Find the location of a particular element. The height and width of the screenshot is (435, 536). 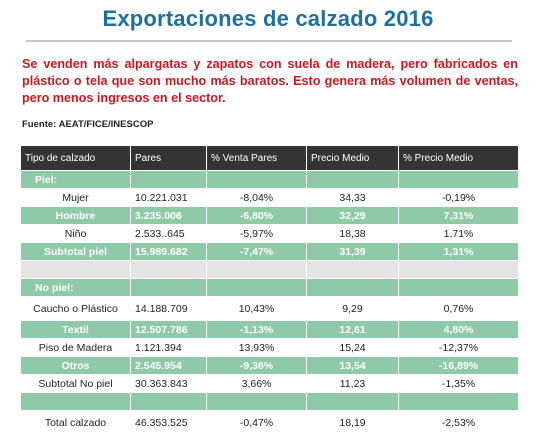

cell-tipo: Caucho o Plástico is located at coordinates (75, 308).